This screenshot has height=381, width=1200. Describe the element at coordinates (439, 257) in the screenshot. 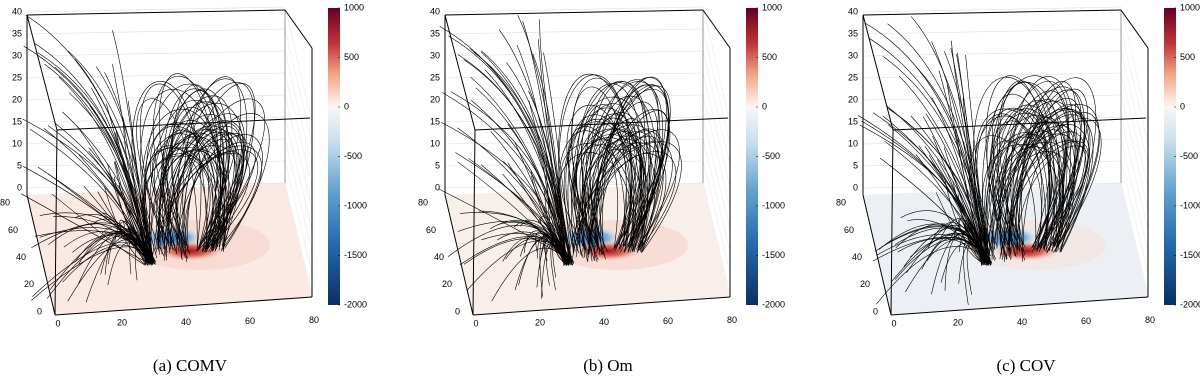

I see `y-tick-label: 40` at that location.